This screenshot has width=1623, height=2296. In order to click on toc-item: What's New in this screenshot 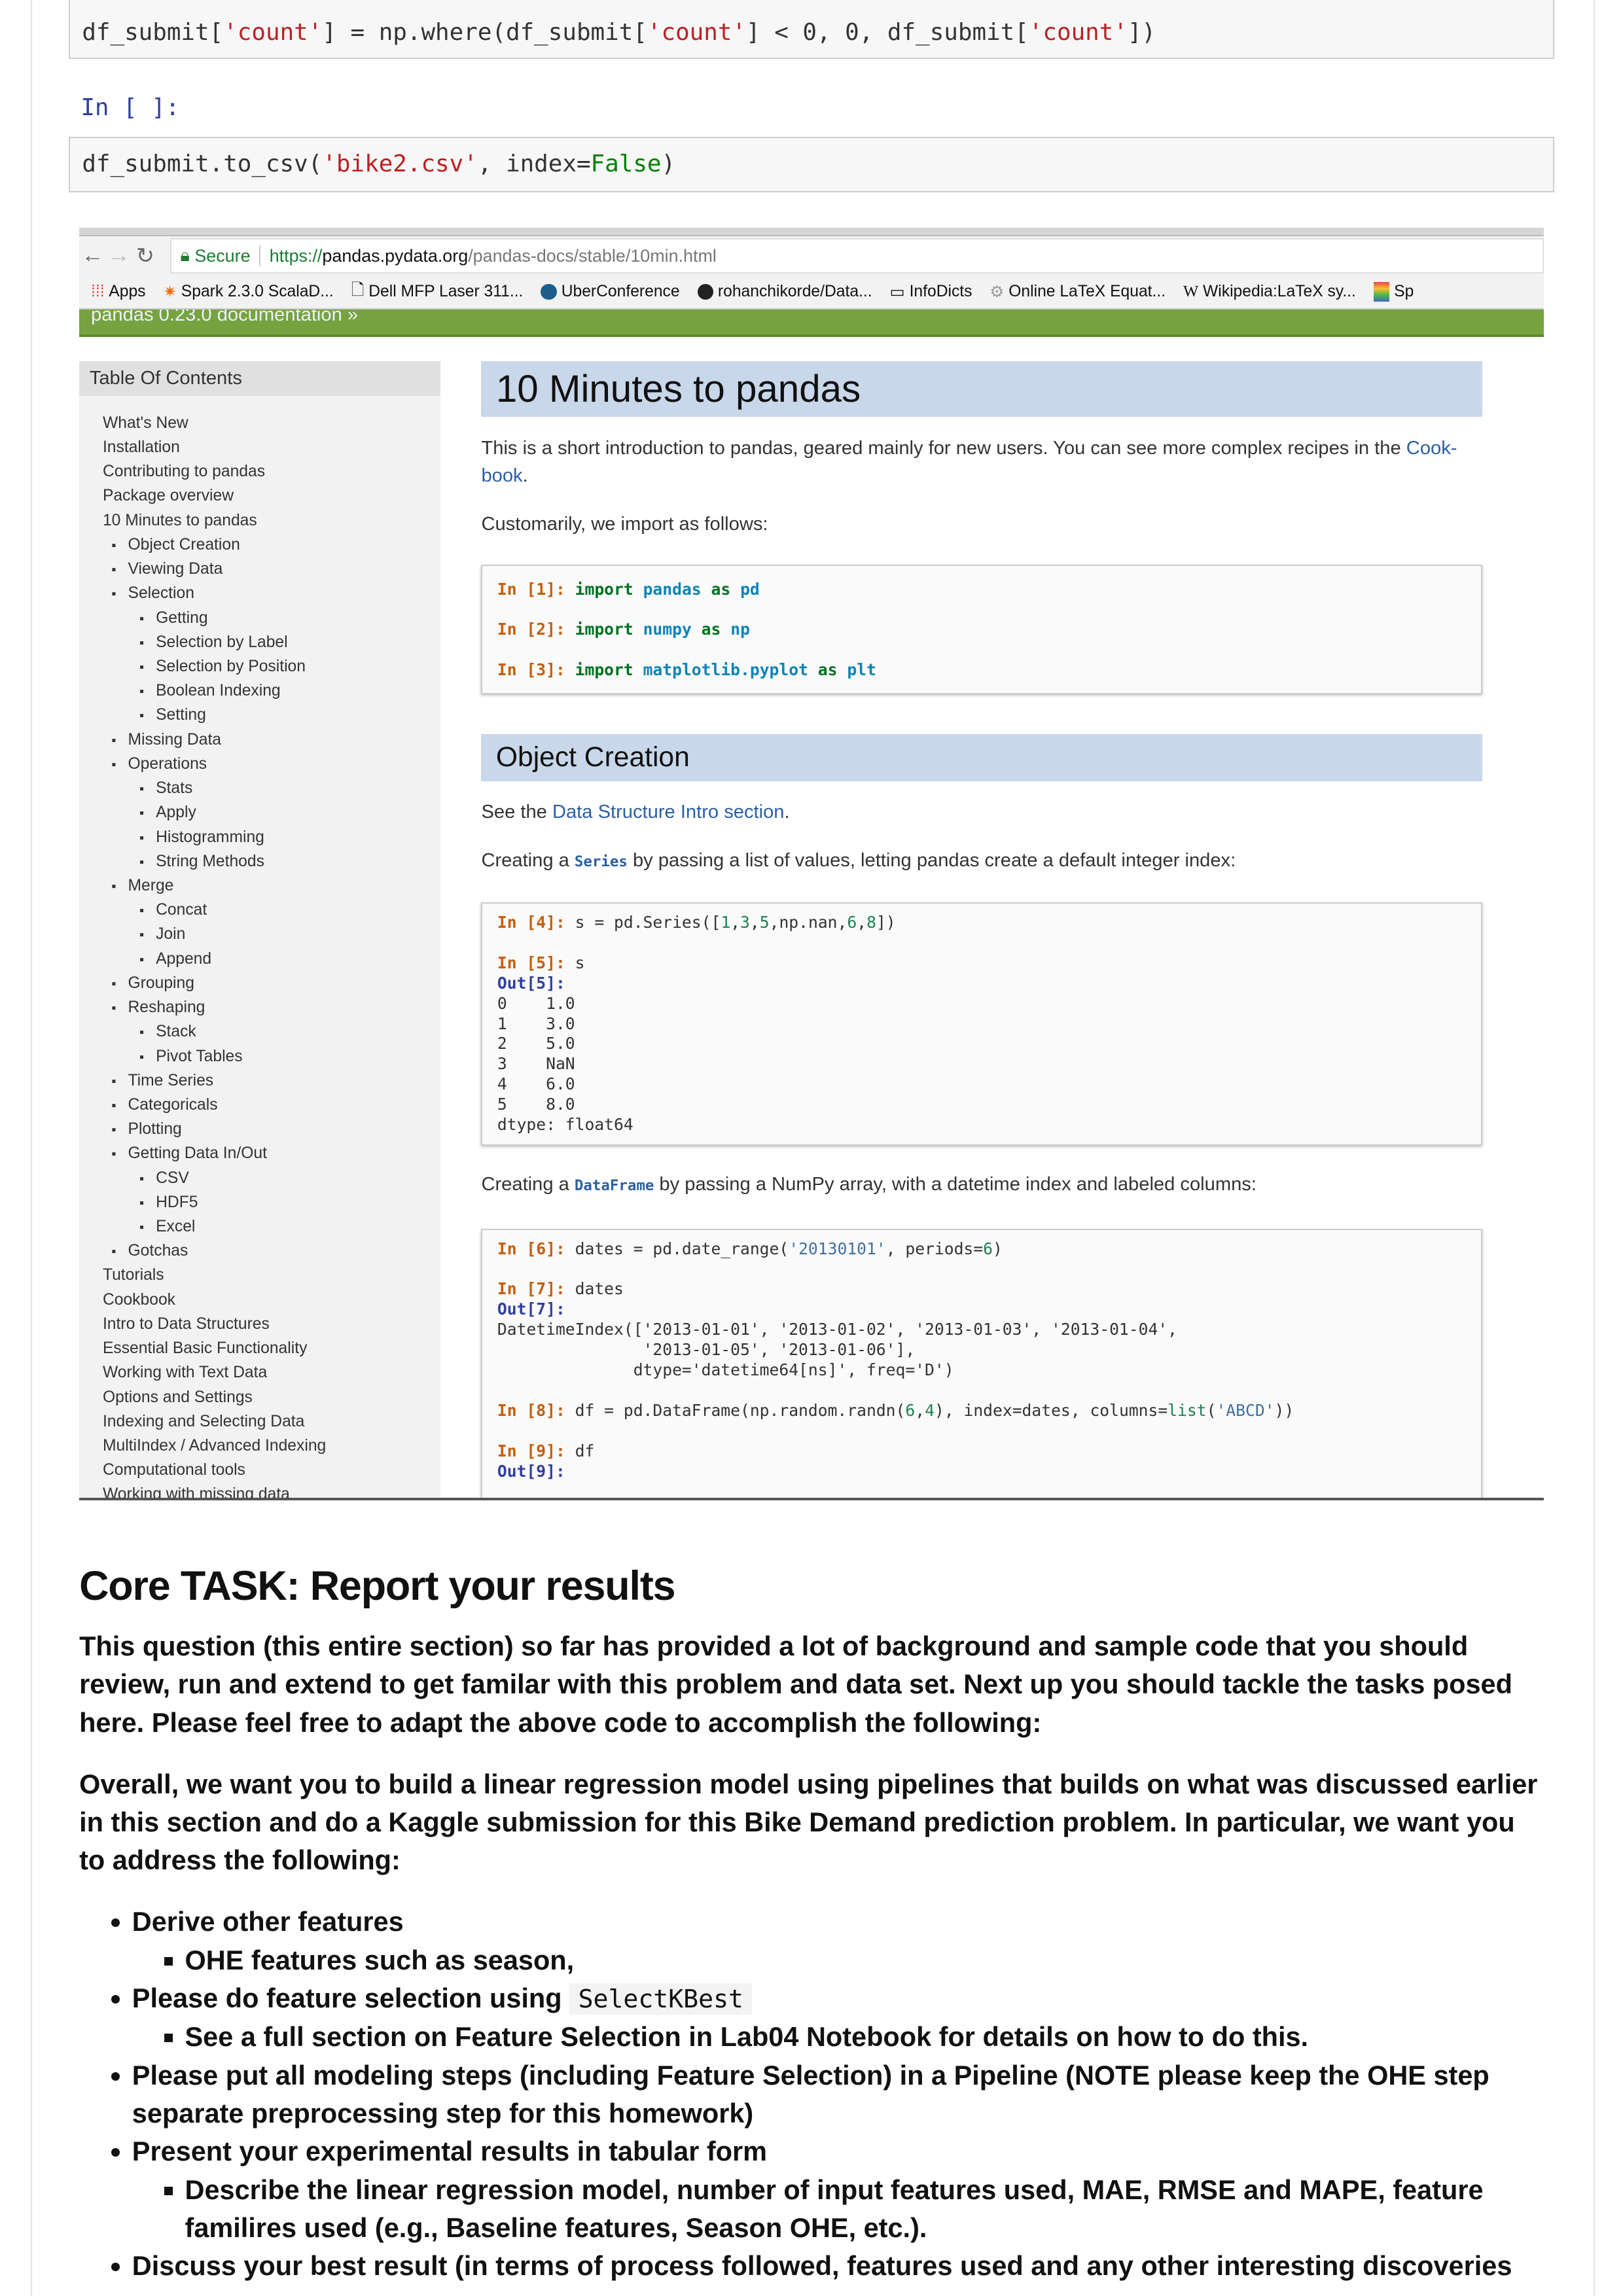, I will do `click(145, 423)`.